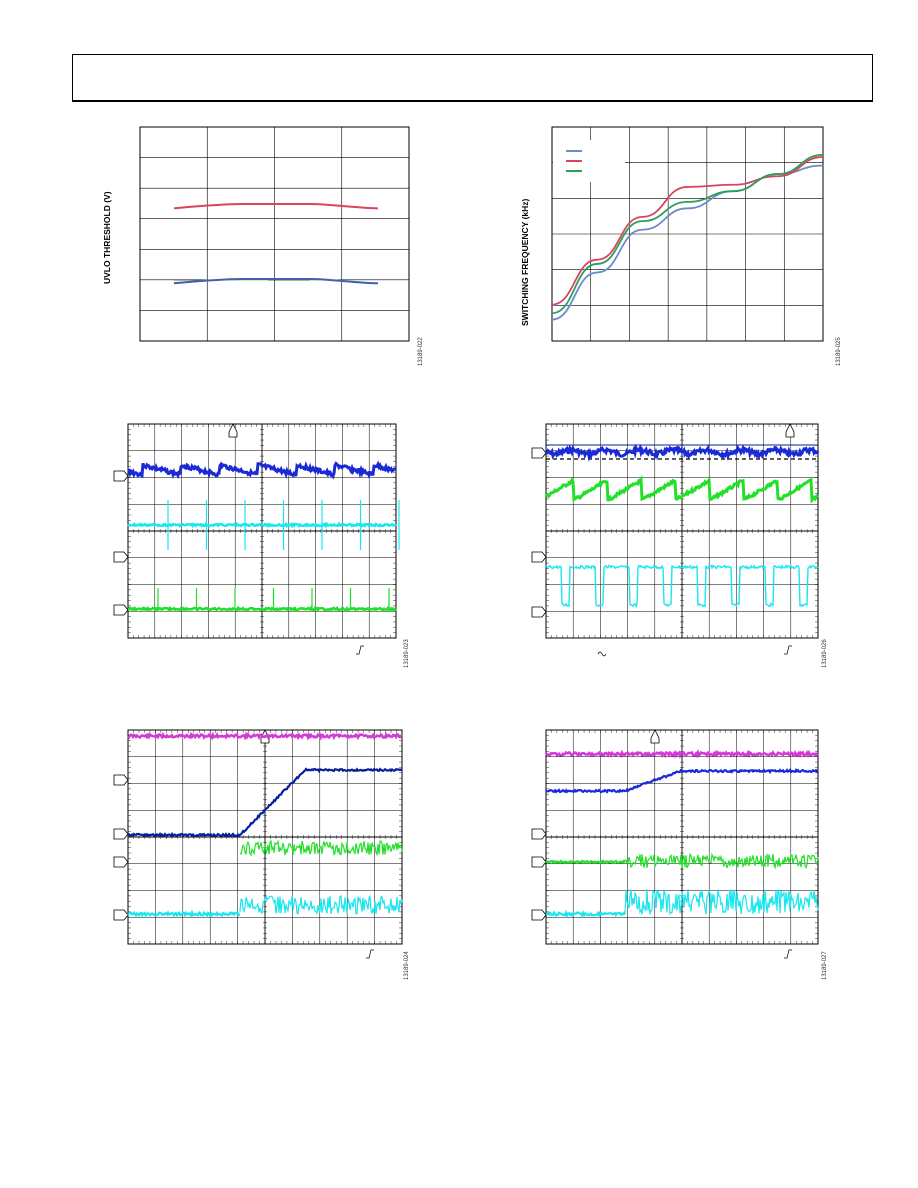 This screenshot has height=1188, width=918. What do you see at coordinates (682, 754) in the screenshot?
I see `scope-4-magenta-trace` at bounding box center [682, 754].